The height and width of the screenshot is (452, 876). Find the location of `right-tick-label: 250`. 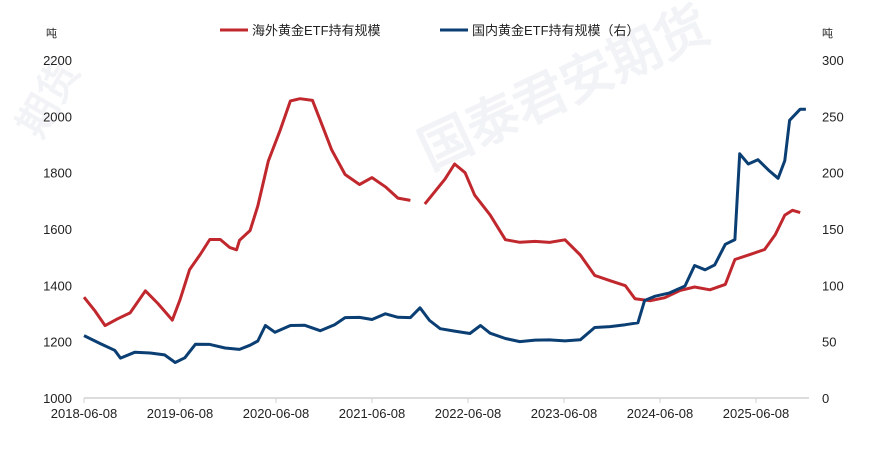

right-tick-label: 250 is located at coordinates (833, 116).